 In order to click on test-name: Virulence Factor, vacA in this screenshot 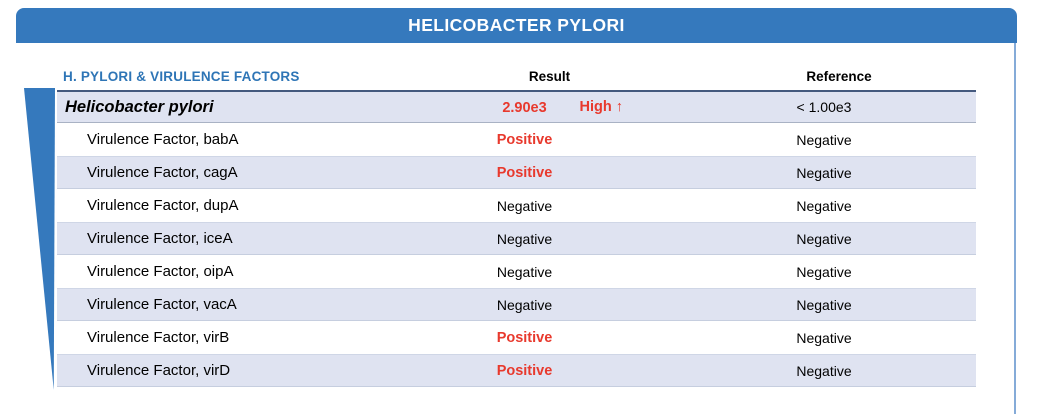, I will do `click(162, 304)`.